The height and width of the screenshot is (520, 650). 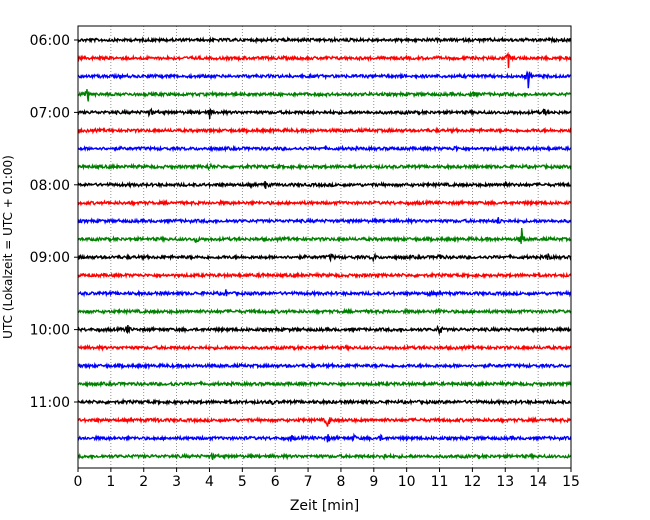 I want to click on x-tick-label: 4, so click(x=209, y=482).